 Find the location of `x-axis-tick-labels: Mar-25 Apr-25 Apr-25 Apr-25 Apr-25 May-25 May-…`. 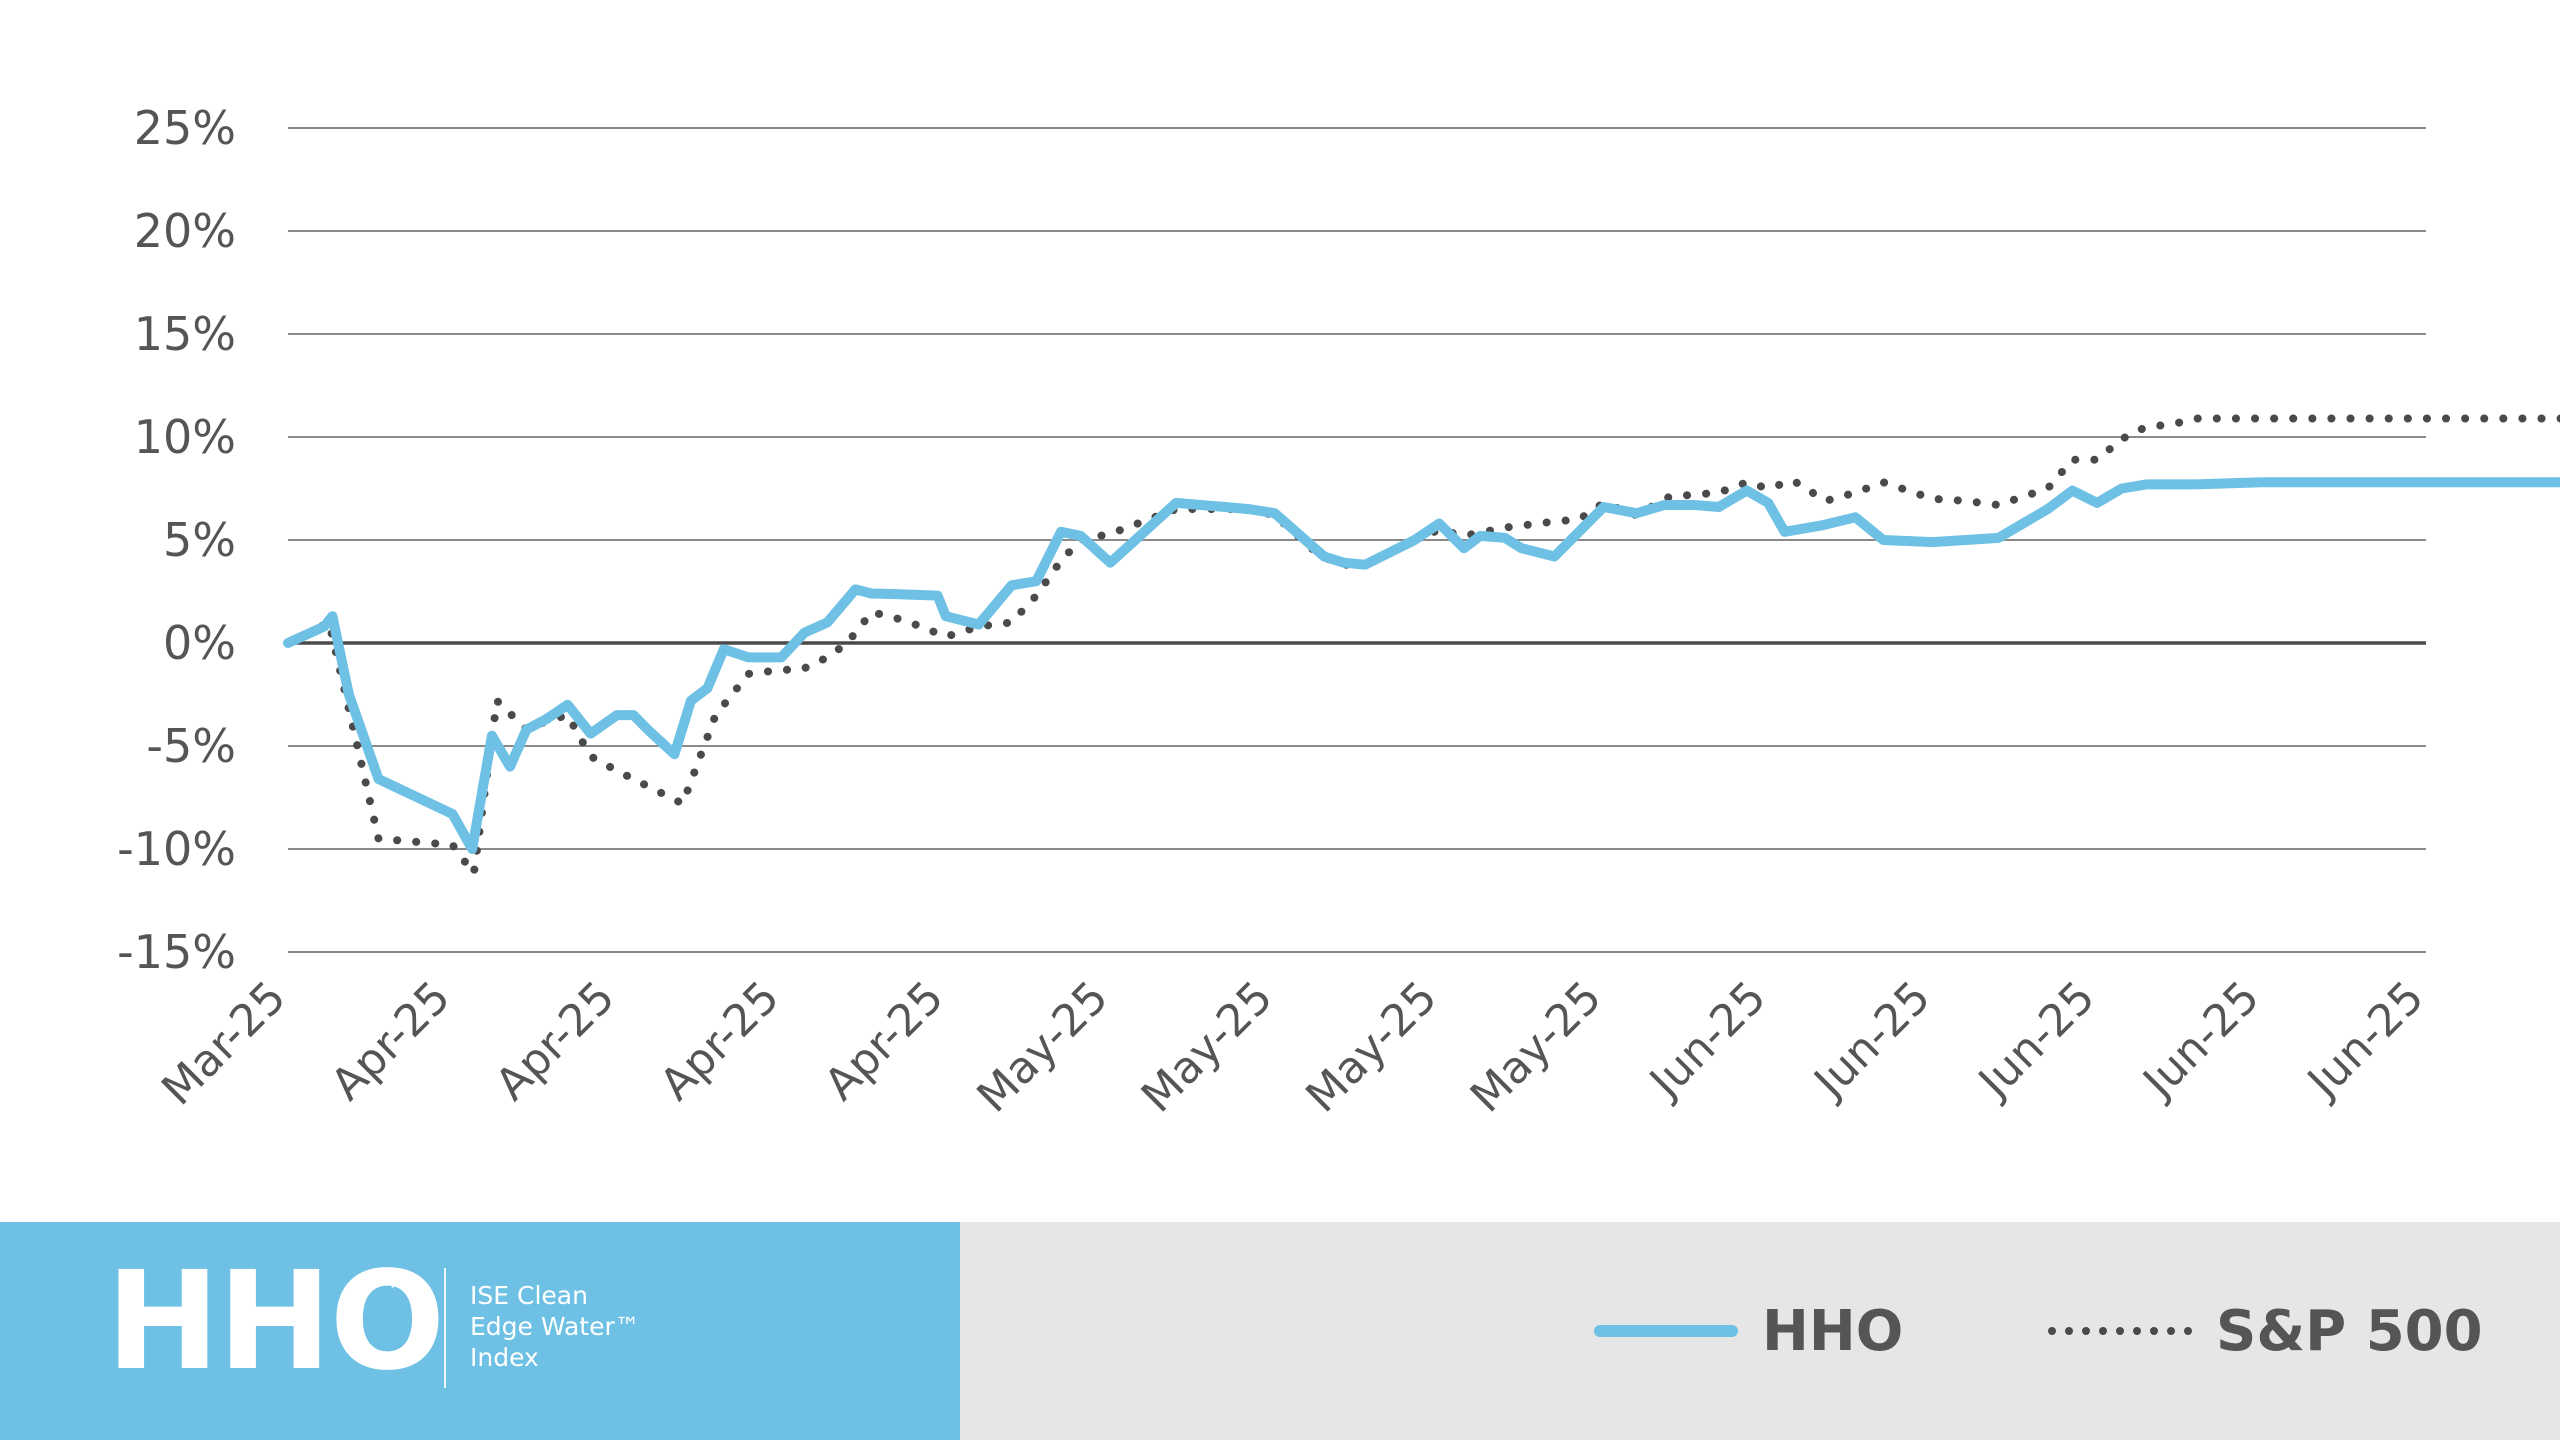

x-axis-tick-labels: Mar-25 Apr-25 Apr-25 Apr-25 Apr-25 May-25 May-… is located at coordinates (1293, 1047).